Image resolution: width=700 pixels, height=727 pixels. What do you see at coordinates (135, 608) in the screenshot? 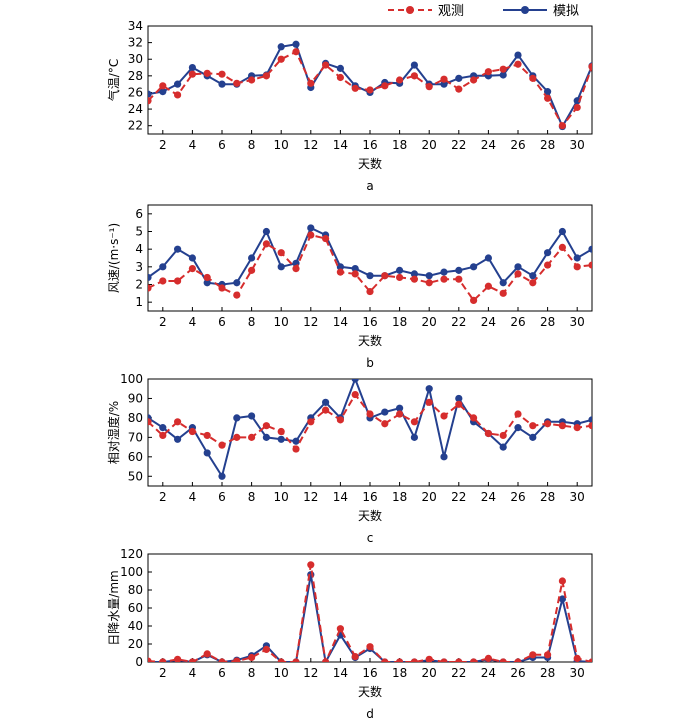
I see `y-tick-label: 60` at bounding box center [135, 608].